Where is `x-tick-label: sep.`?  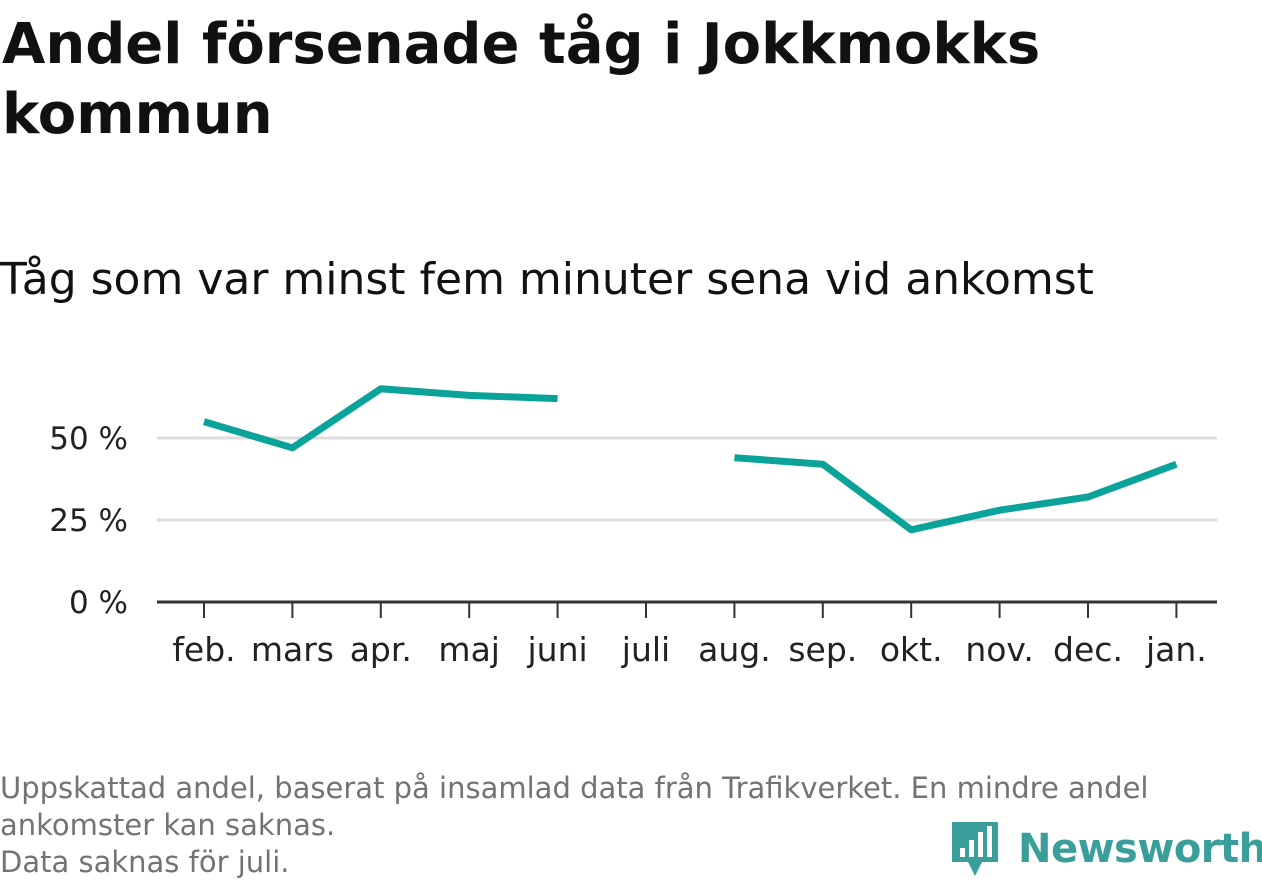 x-tick-label: sep. is located at coordinates (822, 649).